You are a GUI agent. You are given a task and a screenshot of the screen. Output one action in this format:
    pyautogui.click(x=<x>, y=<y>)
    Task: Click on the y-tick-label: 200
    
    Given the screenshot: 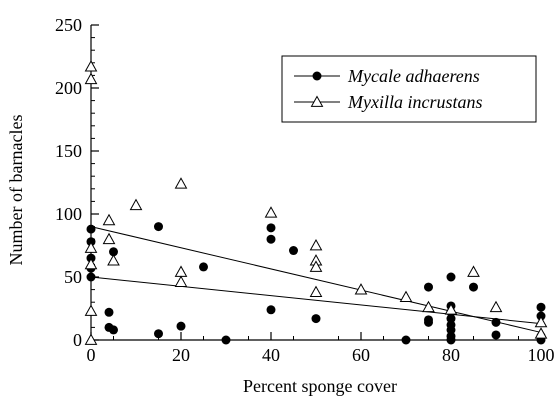 What is the action you would take?
    pyautogui.click(x=68, y=88)
    